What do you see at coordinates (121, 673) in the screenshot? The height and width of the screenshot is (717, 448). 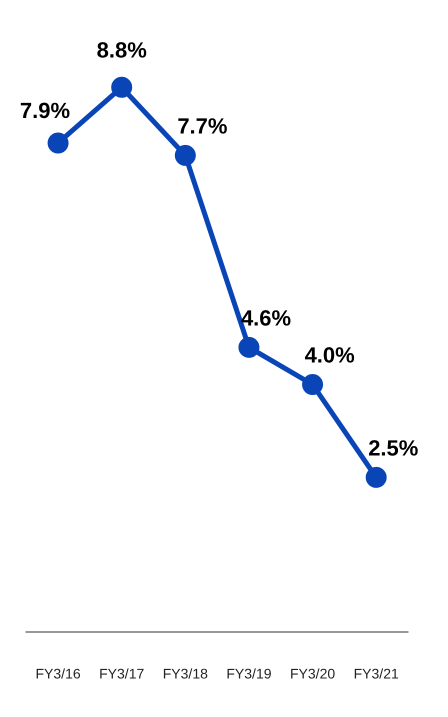 I see `x-tick-label: FY3/17` at bounding box center [121, 673].